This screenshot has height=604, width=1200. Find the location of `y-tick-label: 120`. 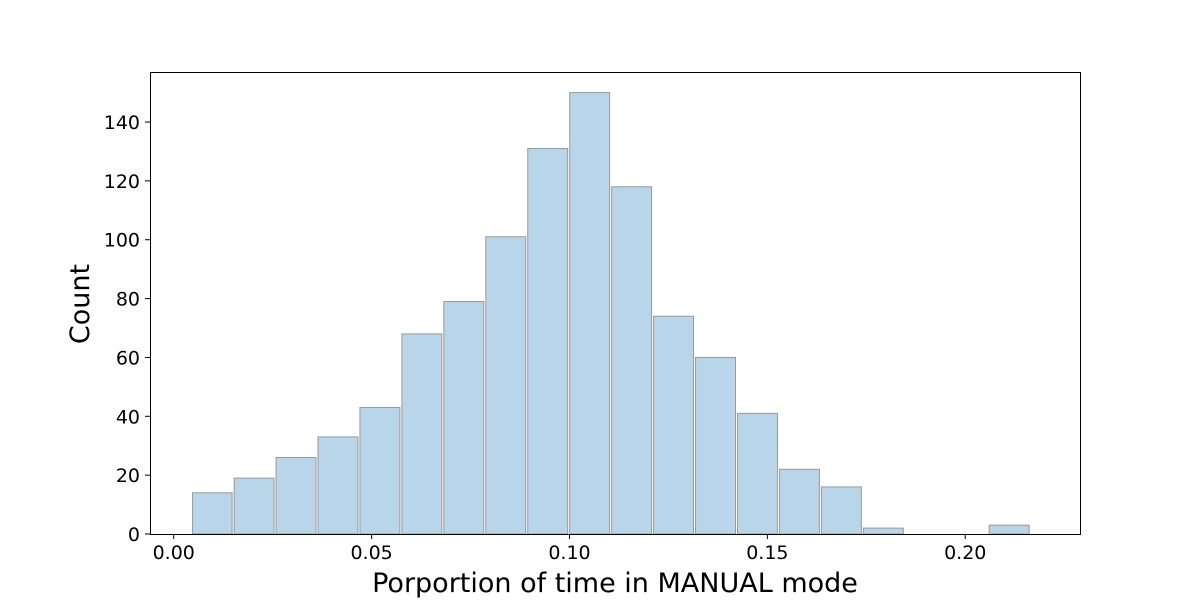

y-tick-label: 120 is located at coordinates (122, 182).